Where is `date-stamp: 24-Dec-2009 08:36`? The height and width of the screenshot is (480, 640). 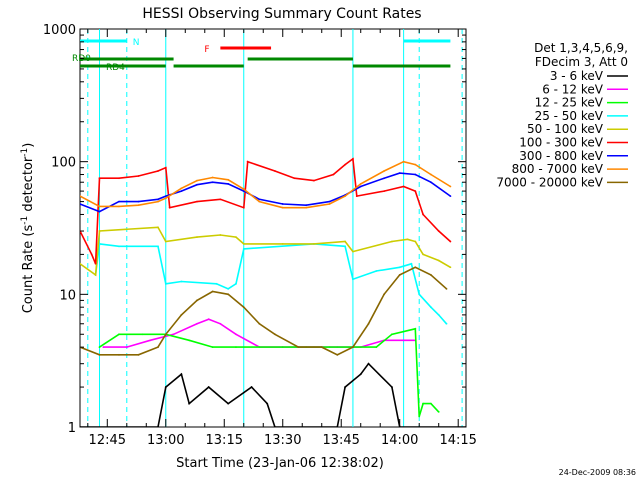
date-stamp: 24-Dec-2009 08:36 is located at coordinates (597, 472).